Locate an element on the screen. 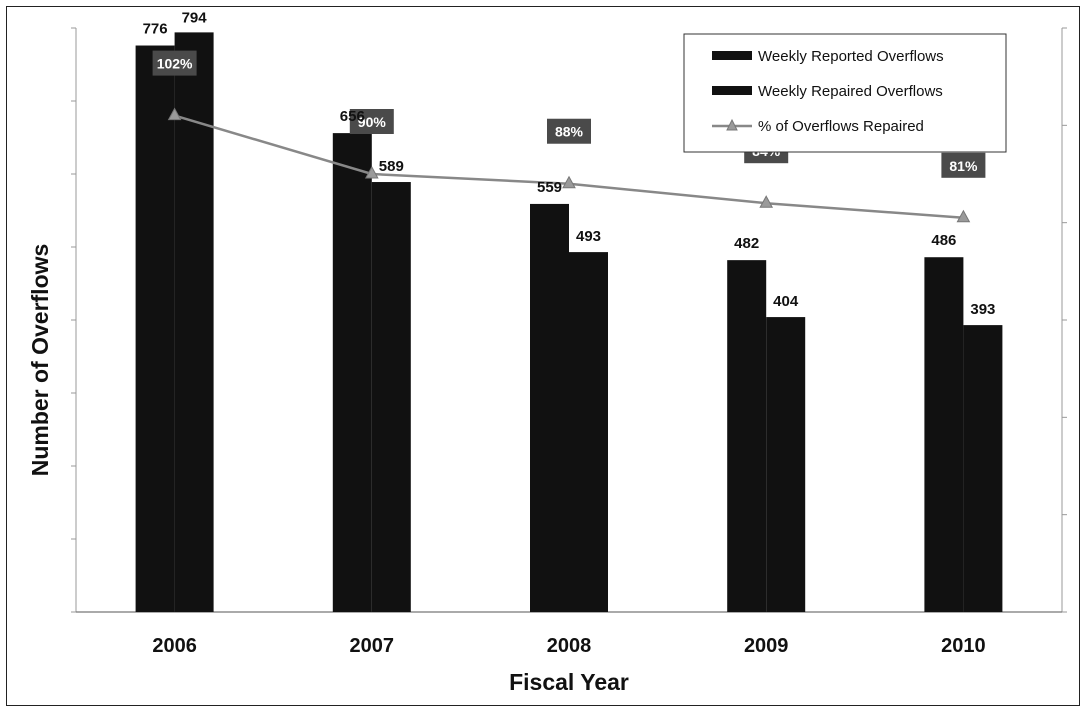 Image resolution: width=1088 pixels, height=713 pixels. bar-repaired-label: 794 is located at coordinates (195, 17).